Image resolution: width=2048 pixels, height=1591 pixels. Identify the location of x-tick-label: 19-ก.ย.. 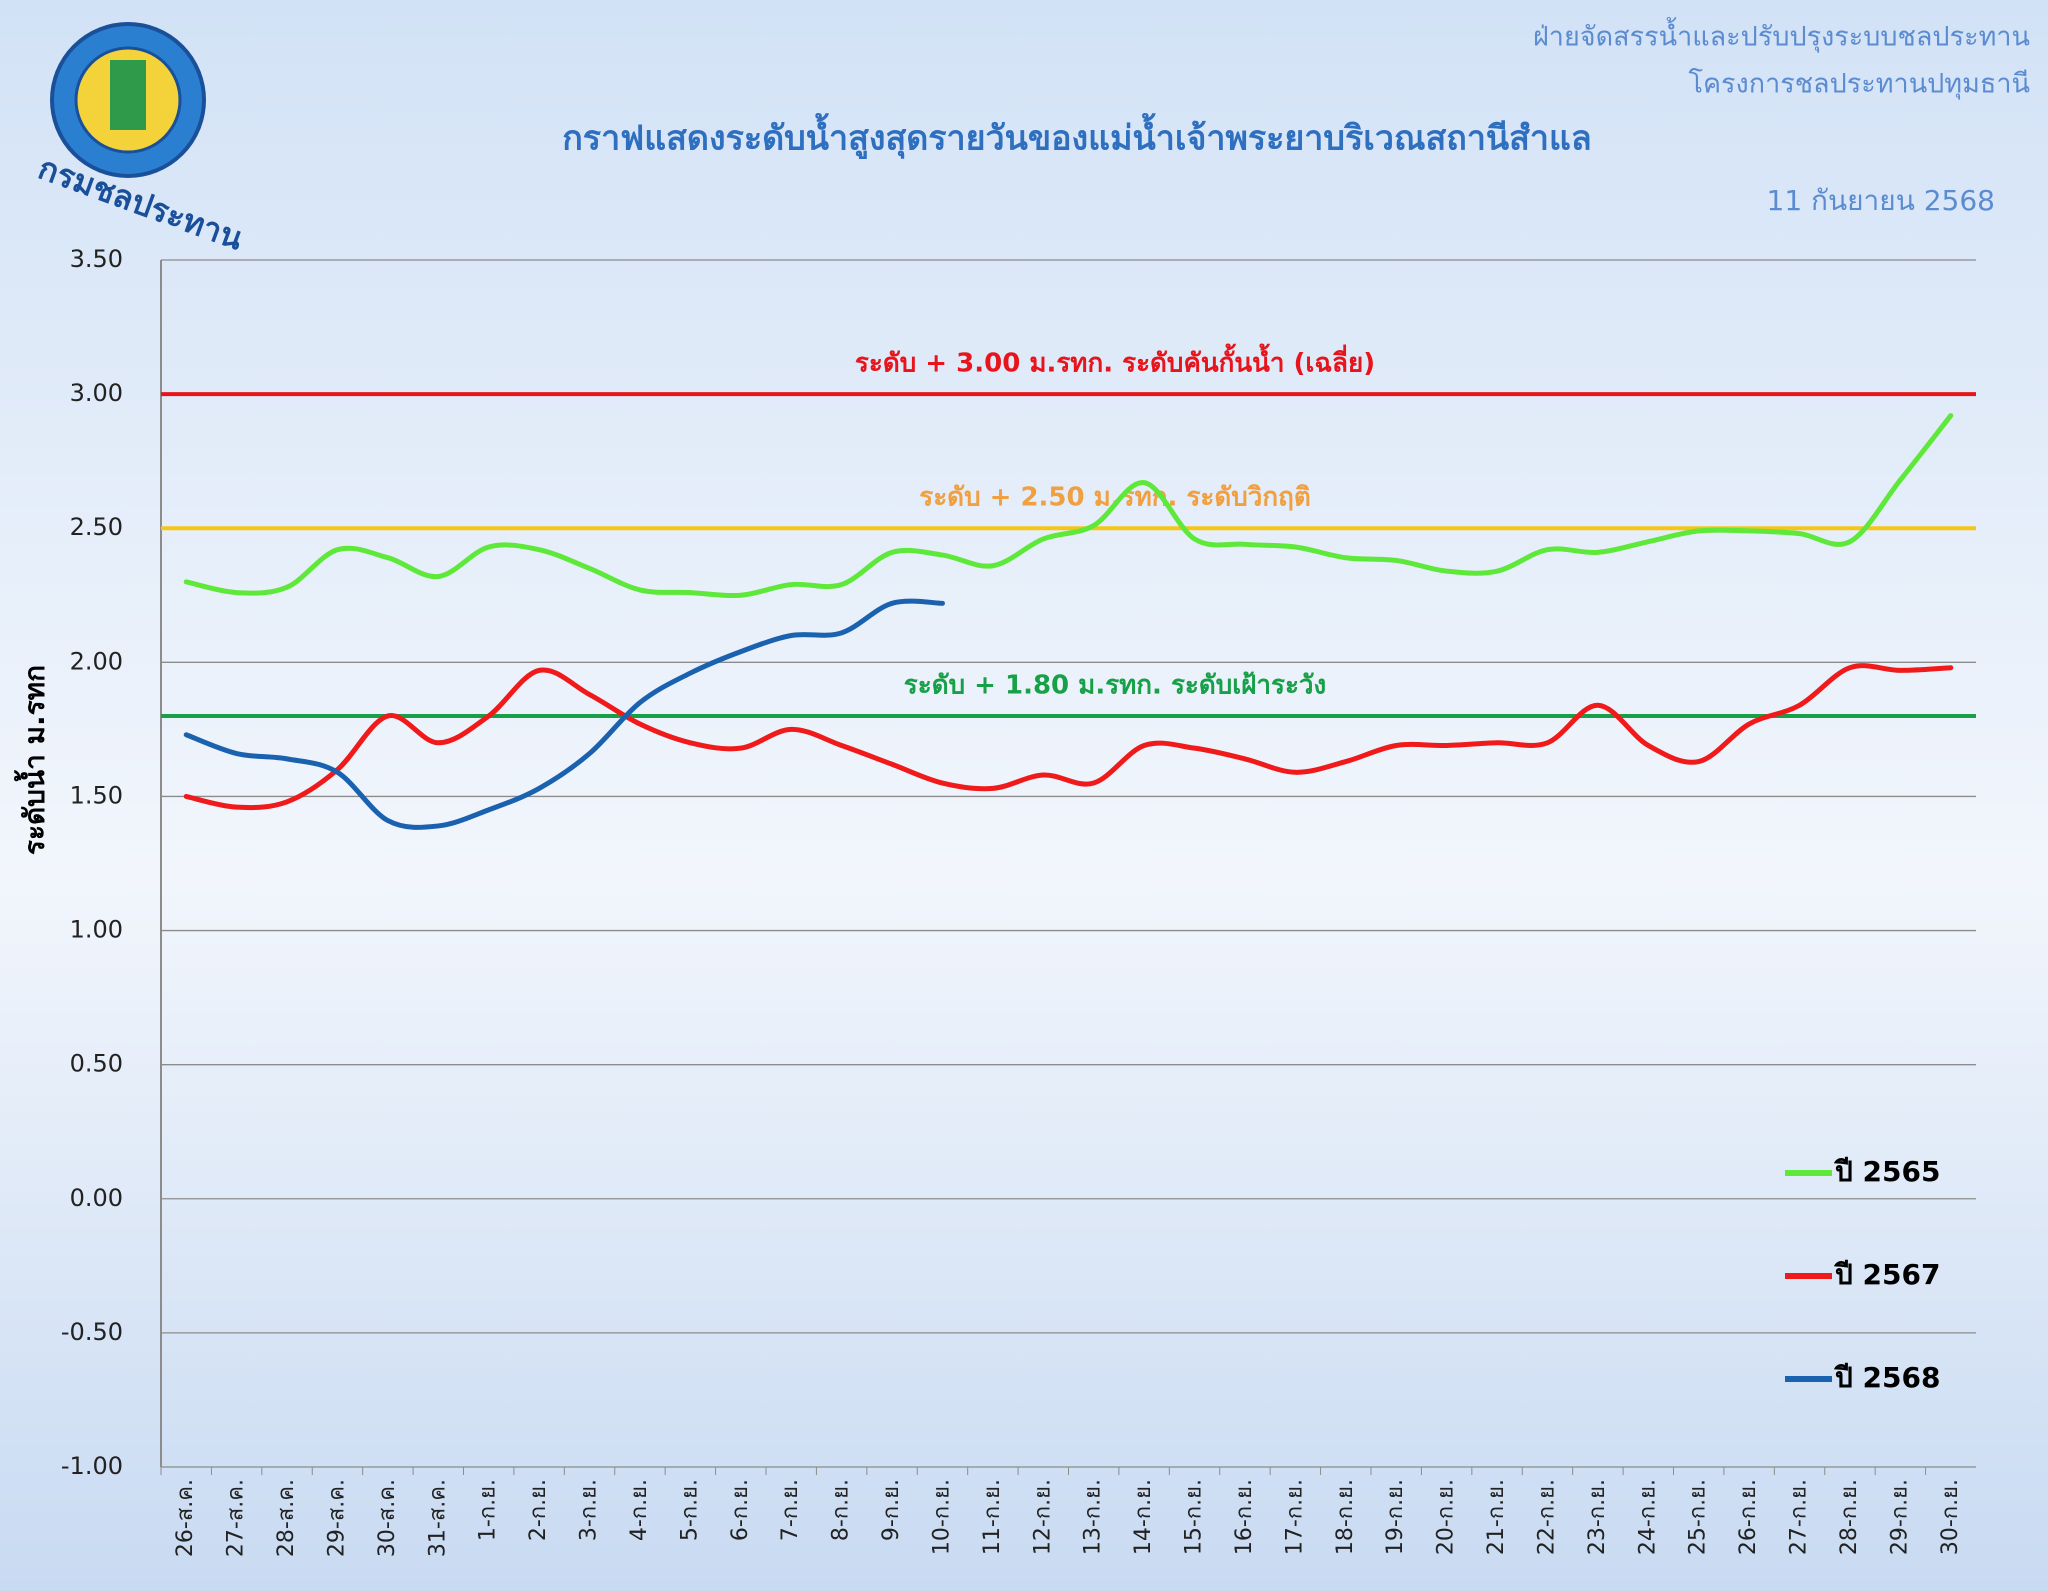
(1395, 1517).